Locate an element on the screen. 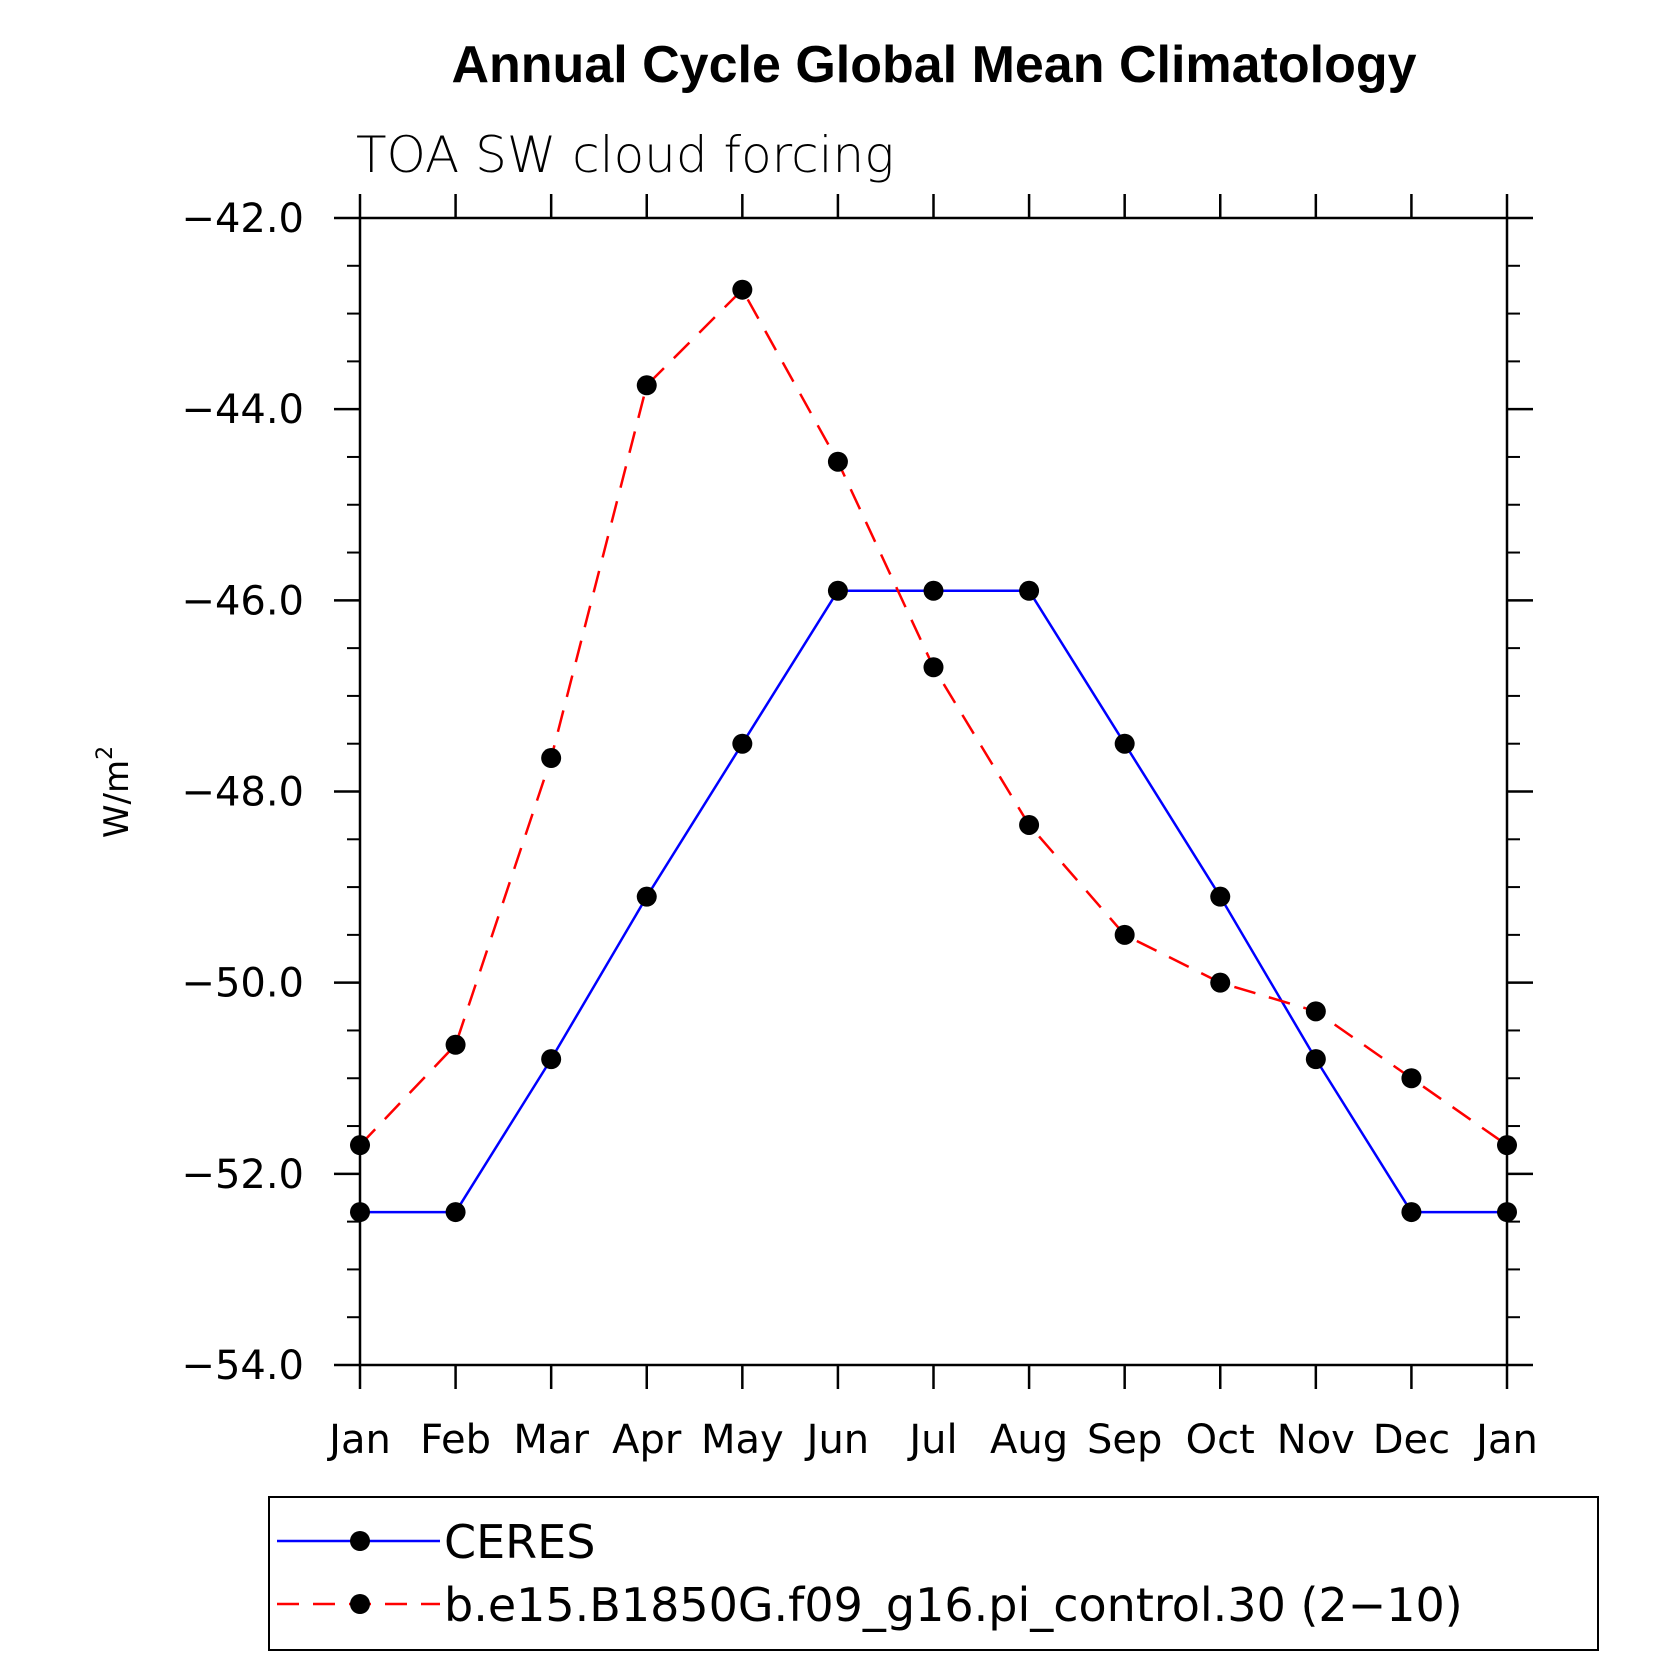  legend-box is located at coordinates (933, 1573).